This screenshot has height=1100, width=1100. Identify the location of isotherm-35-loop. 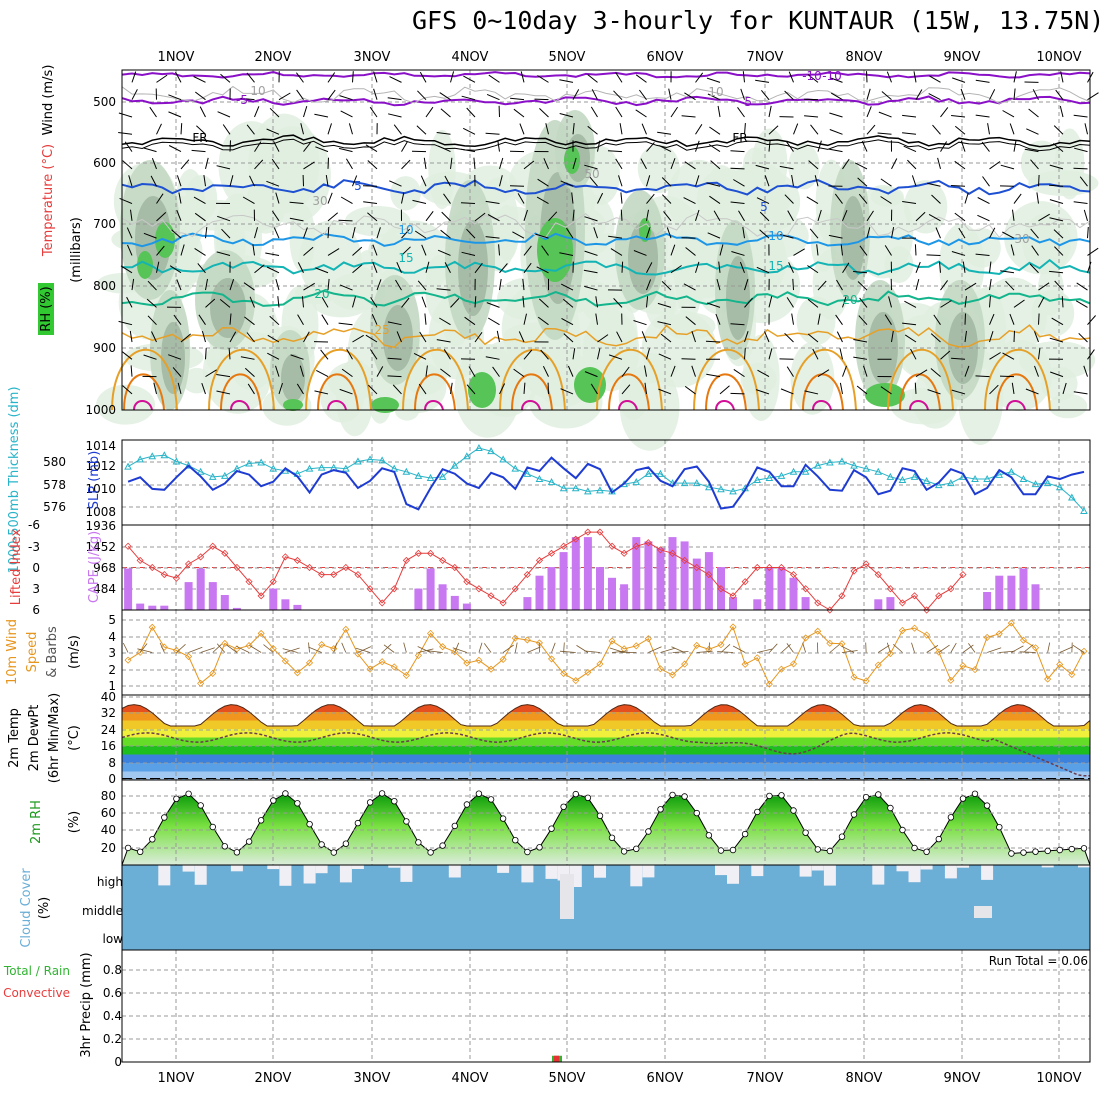
(822, 405).